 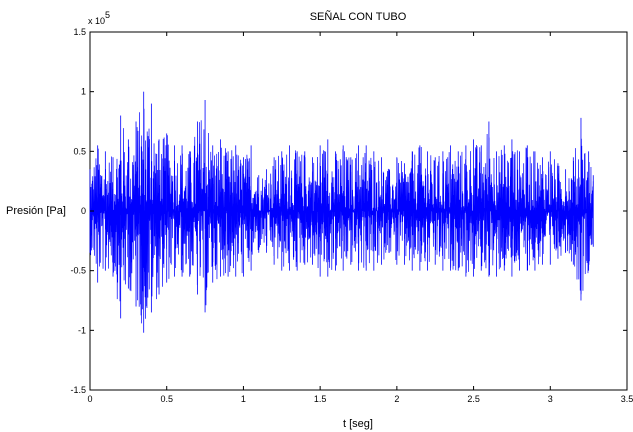 I want to click on x-tick-label: 3, so click(x=550, y=399).